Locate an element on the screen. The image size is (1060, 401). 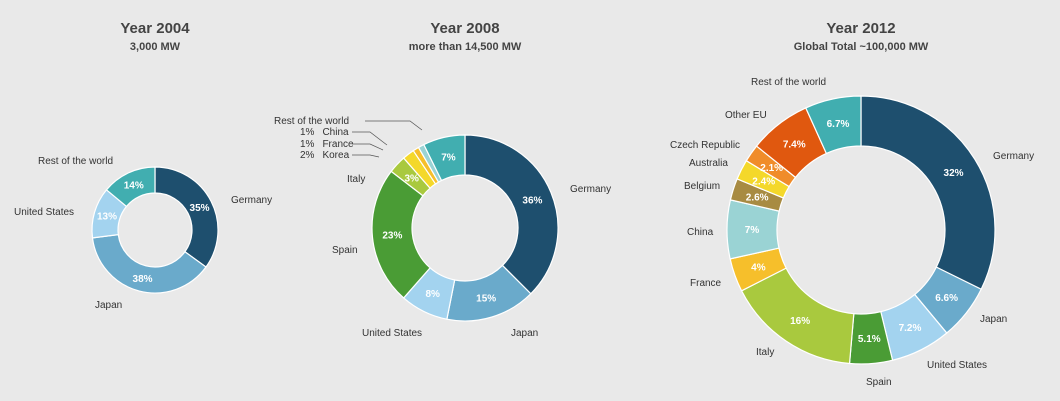
slice-korea-value-label: 2% is located at coordinates (307, 155).